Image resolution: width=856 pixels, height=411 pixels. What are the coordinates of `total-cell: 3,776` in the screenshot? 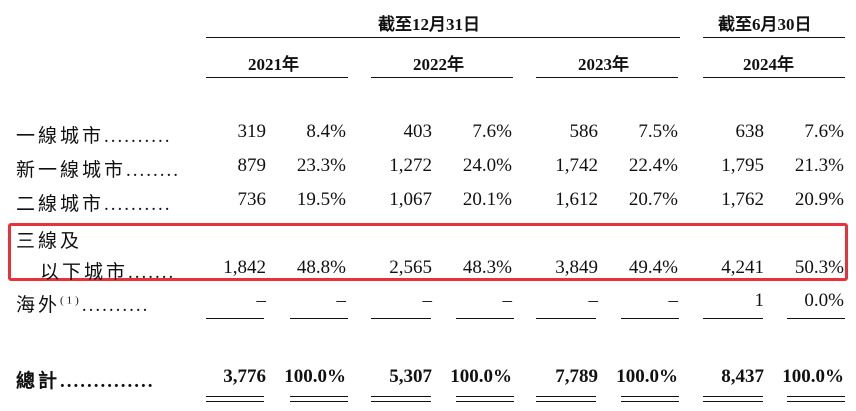 It's located at (244, 376).